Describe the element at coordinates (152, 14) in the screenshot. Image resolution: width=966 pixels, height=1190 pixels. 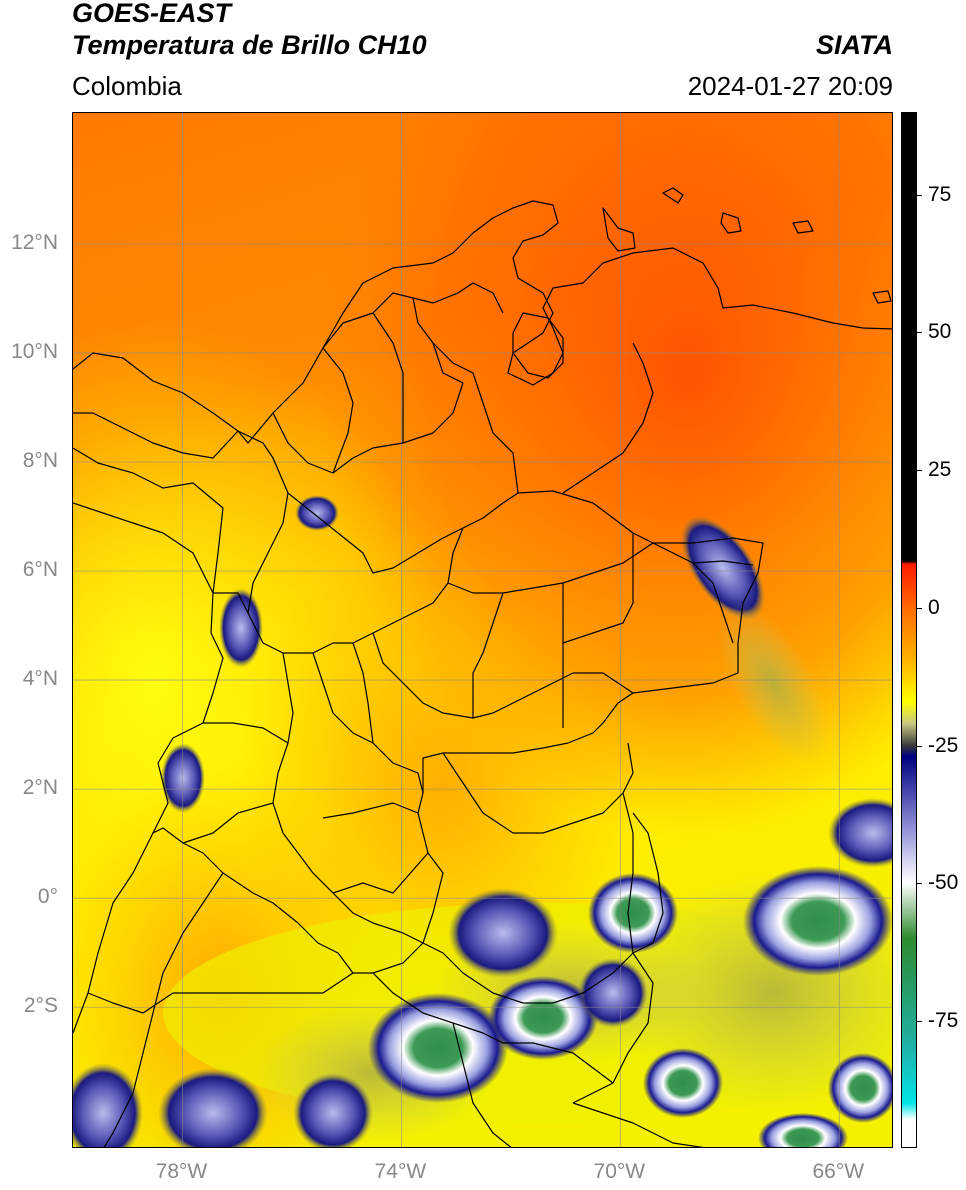
I see `satellite-title: GOES-EAST` at that location.